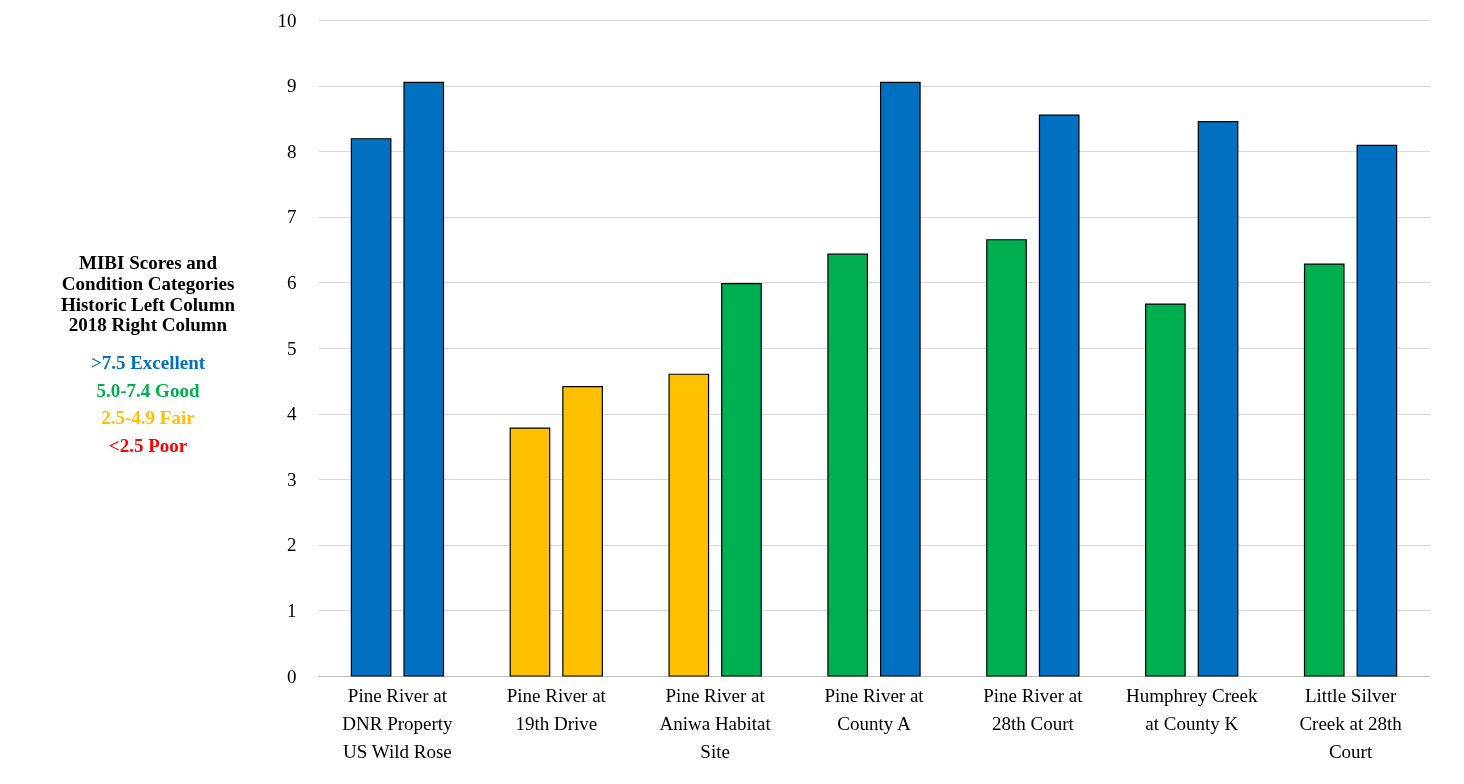 The width and height of the screenshot is (1464, 784). What do you see at coordinates (292, 610) in the screenshot?
I see `y-tick-label: 1` at bounding box center [292, 610].